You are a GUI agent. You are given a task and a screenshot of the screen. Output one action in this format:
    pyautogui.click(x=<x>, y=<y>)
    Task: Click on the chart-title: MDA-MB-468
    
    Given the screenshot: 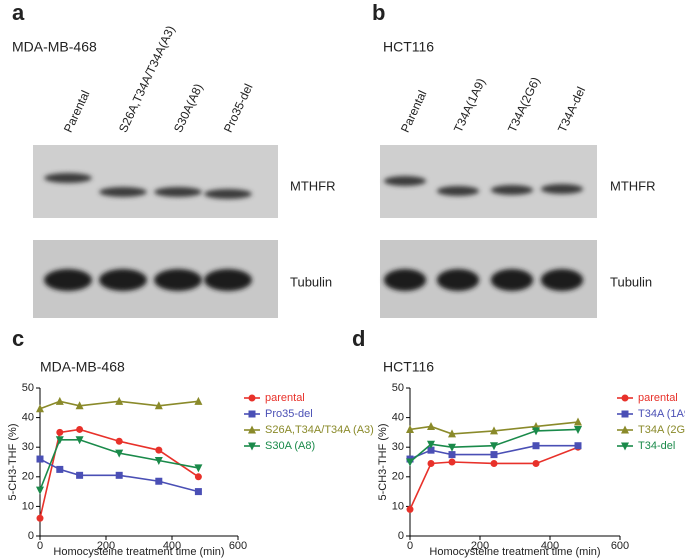 What is the action you would take?
    pyautogui.click(x=82, y=367)
    